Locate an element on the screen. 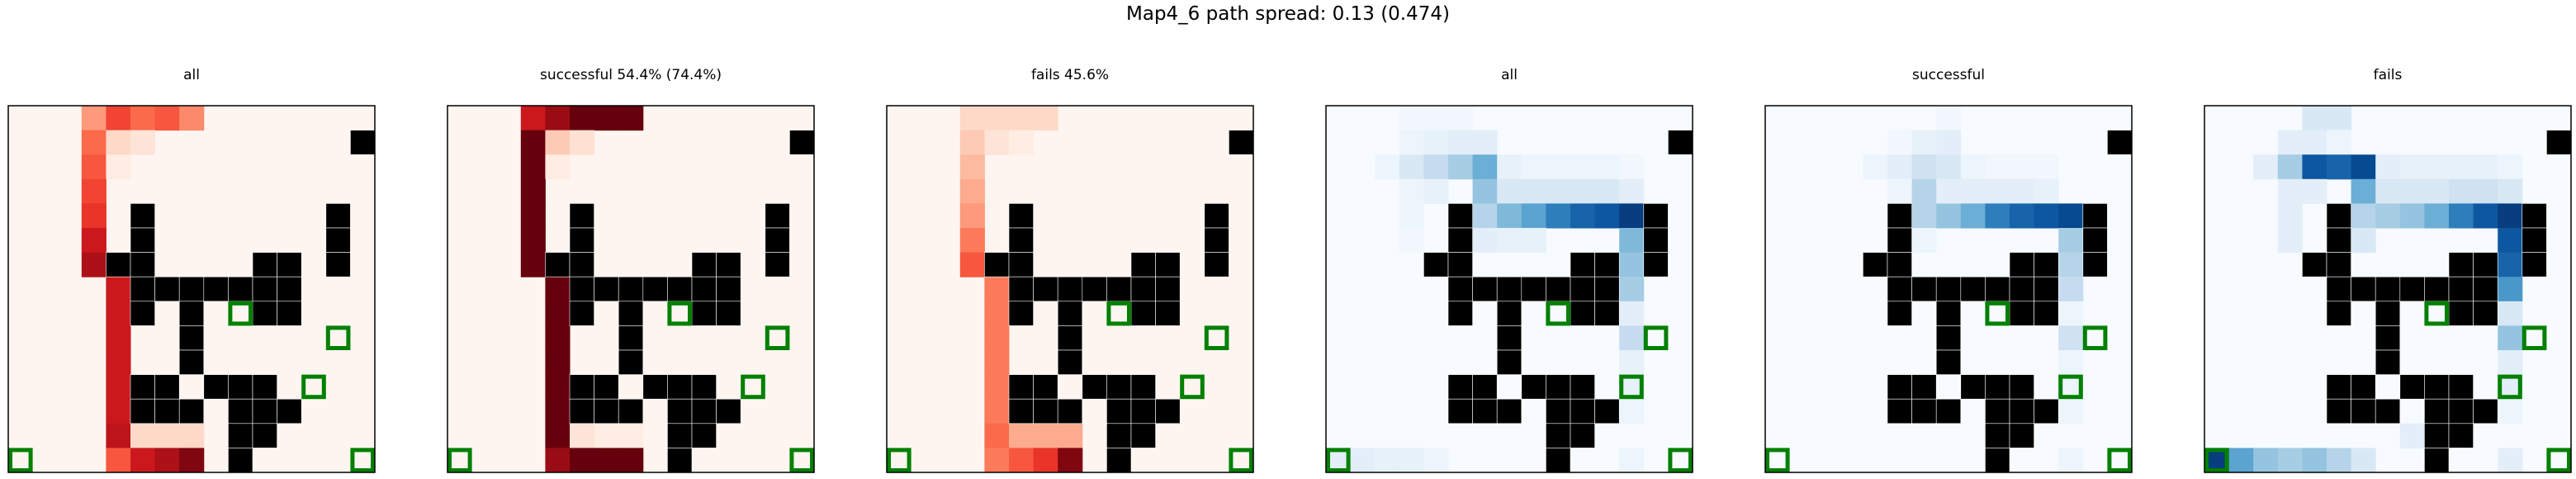 Image resolution: width=2576 pixels, height=479 pixels. panel-title-1: all is located at coordinates (191, 75).